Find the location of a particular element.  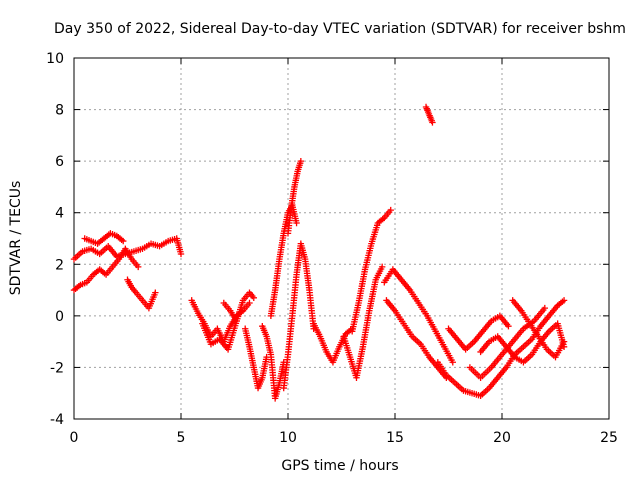

x-tick-label: 10 is located at coordinates (288, 438).